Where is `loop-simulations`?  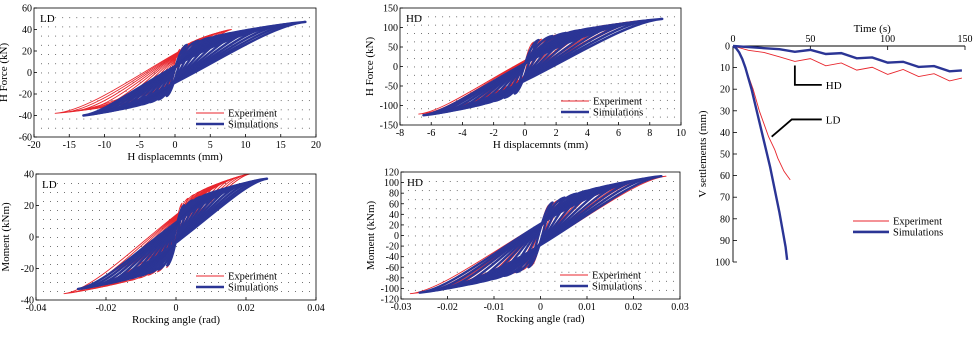 loop-simulations is located at coordinates (172, 234).